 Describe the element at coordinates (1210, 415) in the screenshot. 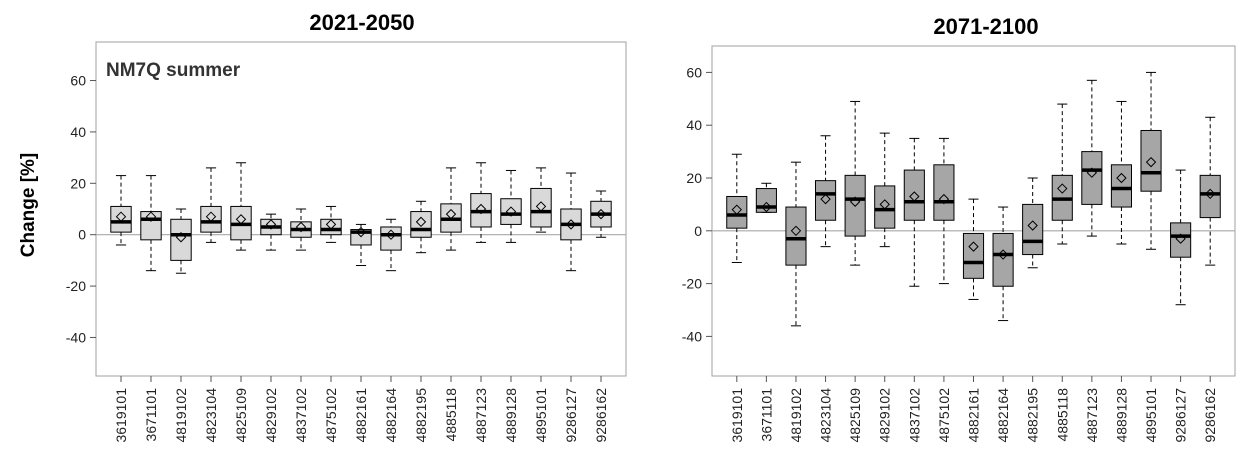

I see `x-tick-label: 9286162` at that location.